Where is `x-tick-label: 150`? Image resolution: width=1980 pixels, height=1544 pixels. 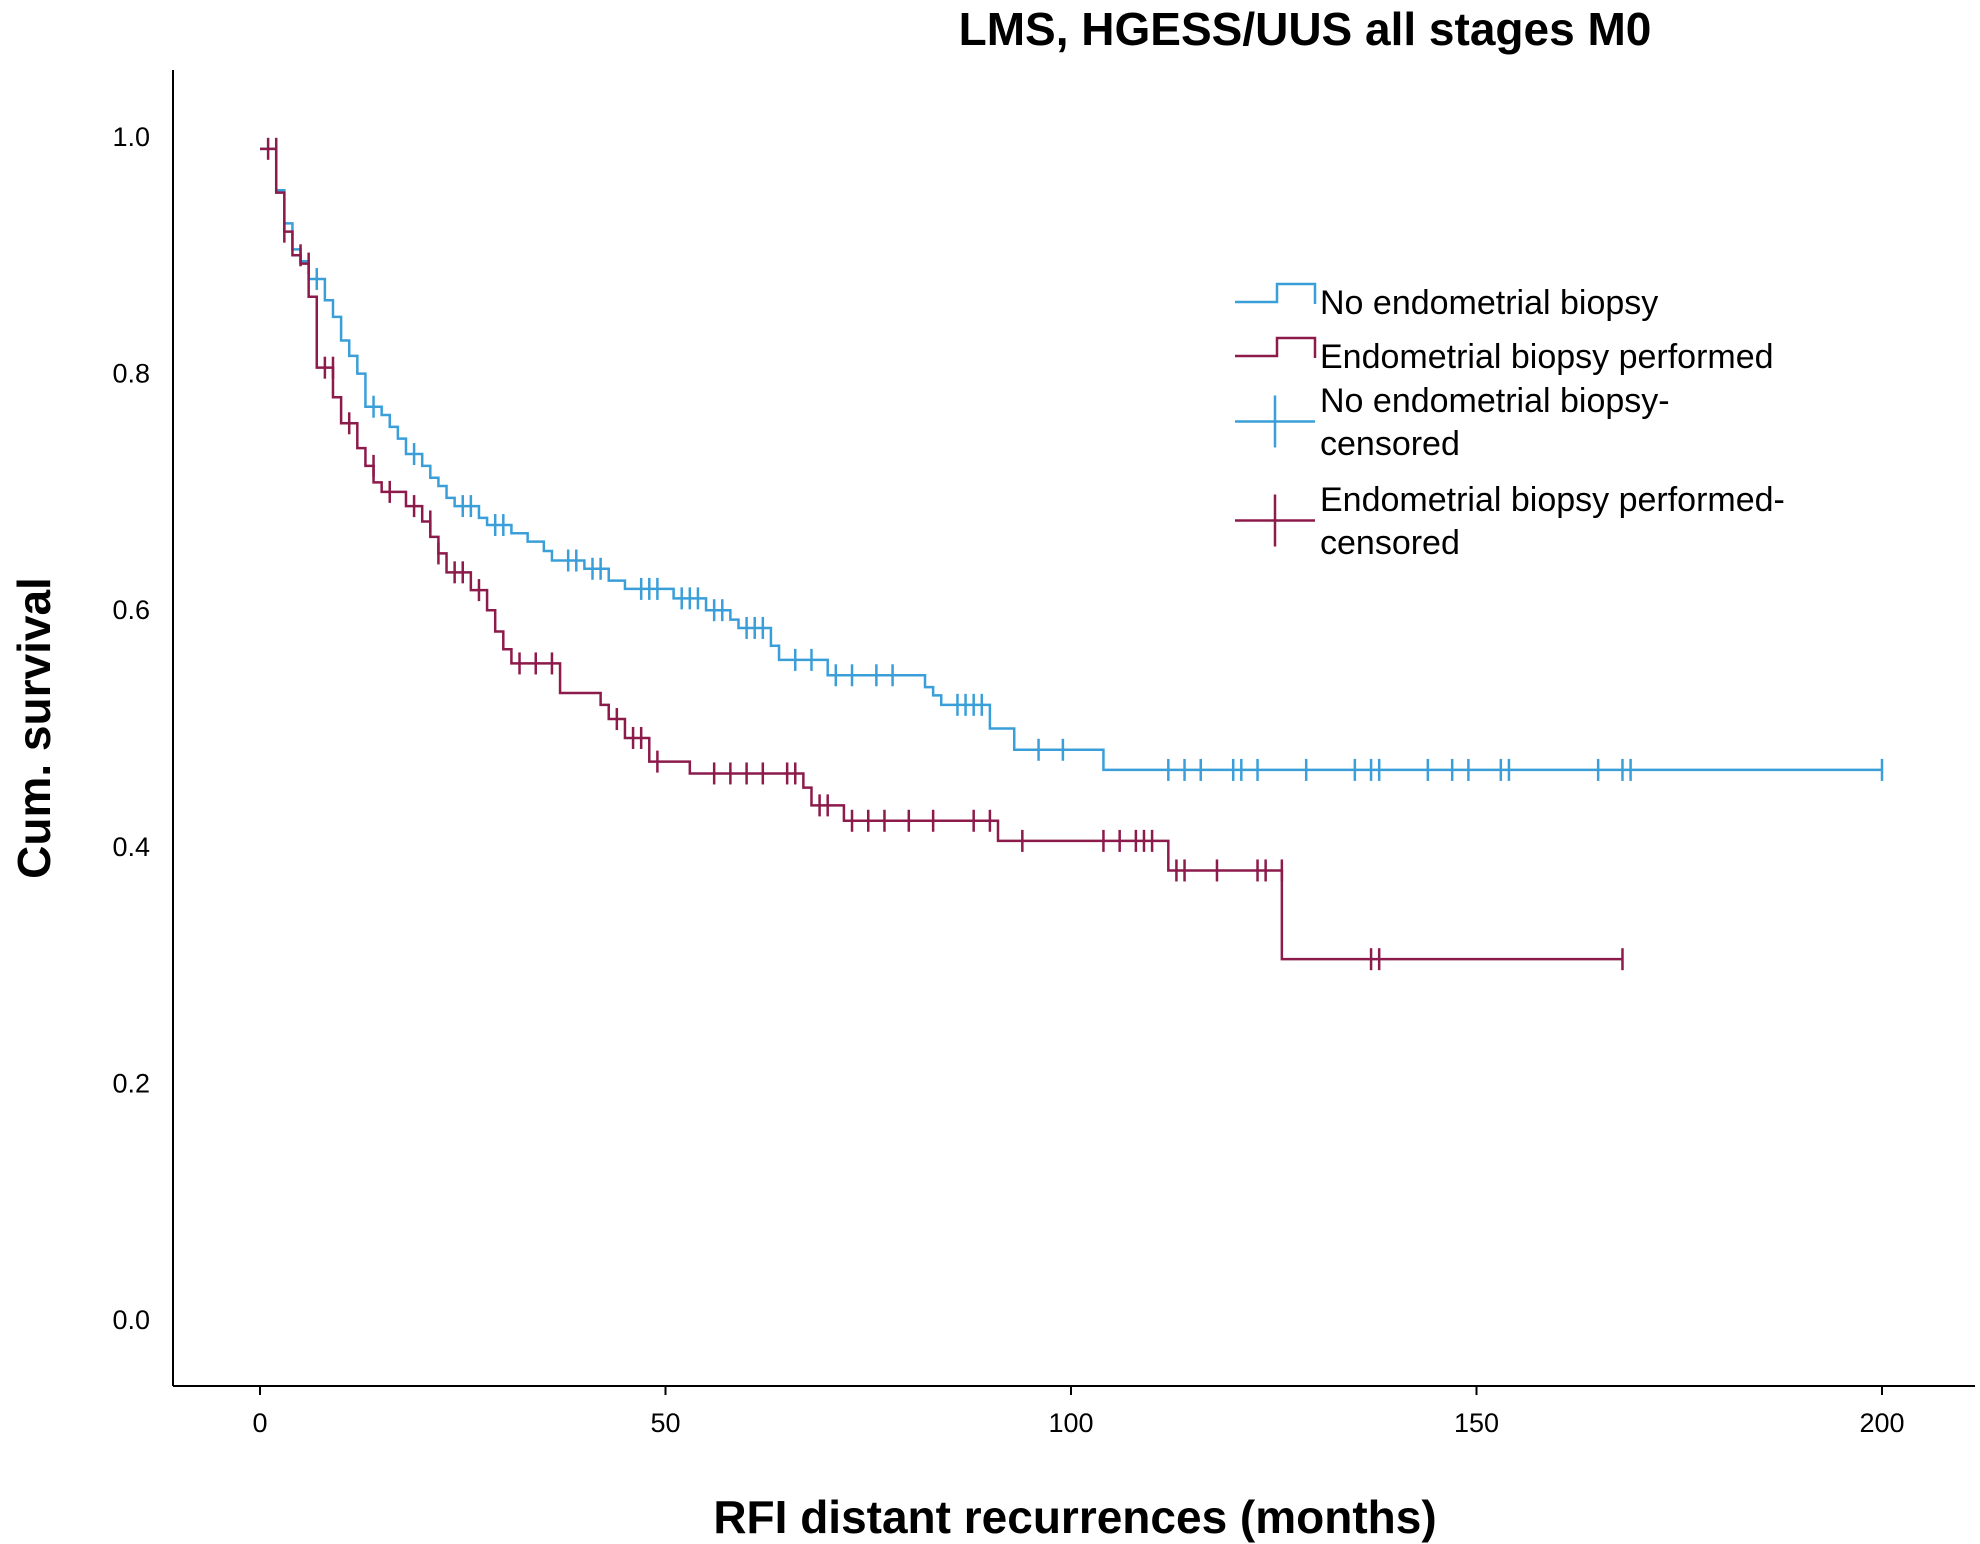
x-tick-label: 150 is located at coordinates (1476, 1423).